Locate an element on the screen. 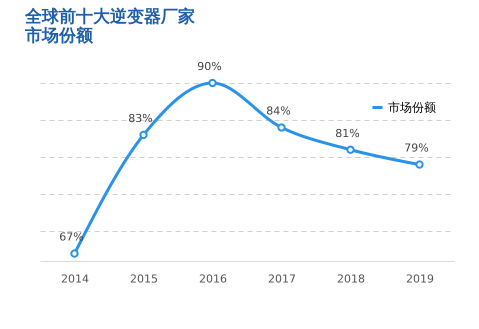  legend-label: 市场份额 is located at coordinates (412, 107).